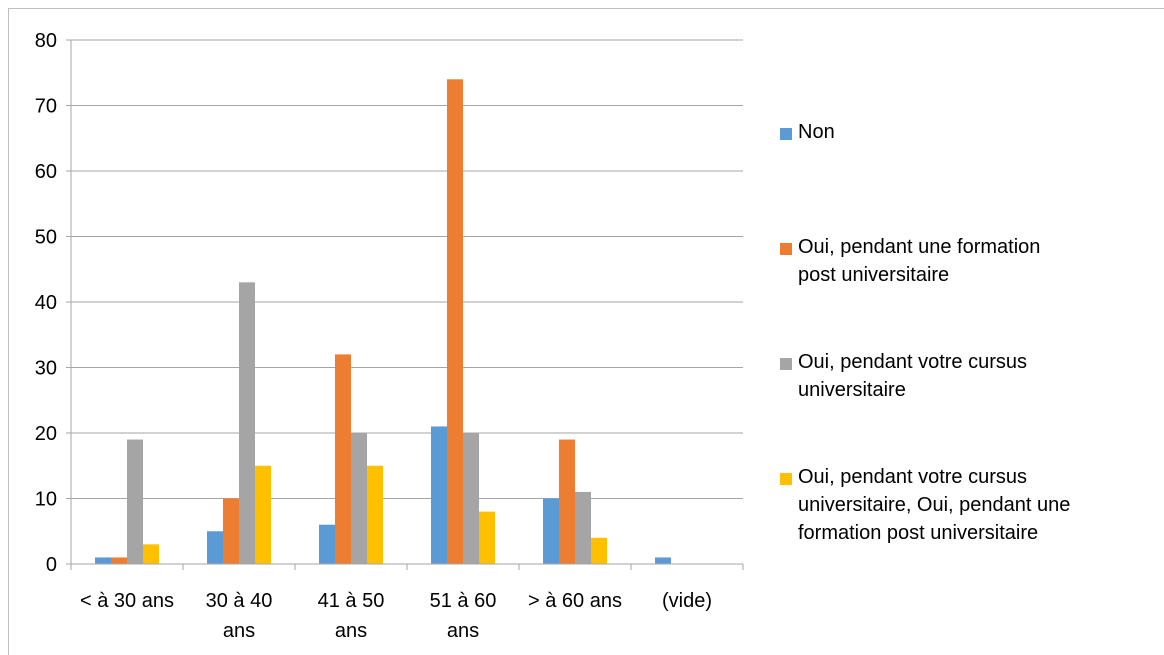 This screenshot has width=1164, height=655. I want to click on y-tick-label: 60, so click(46, 172).